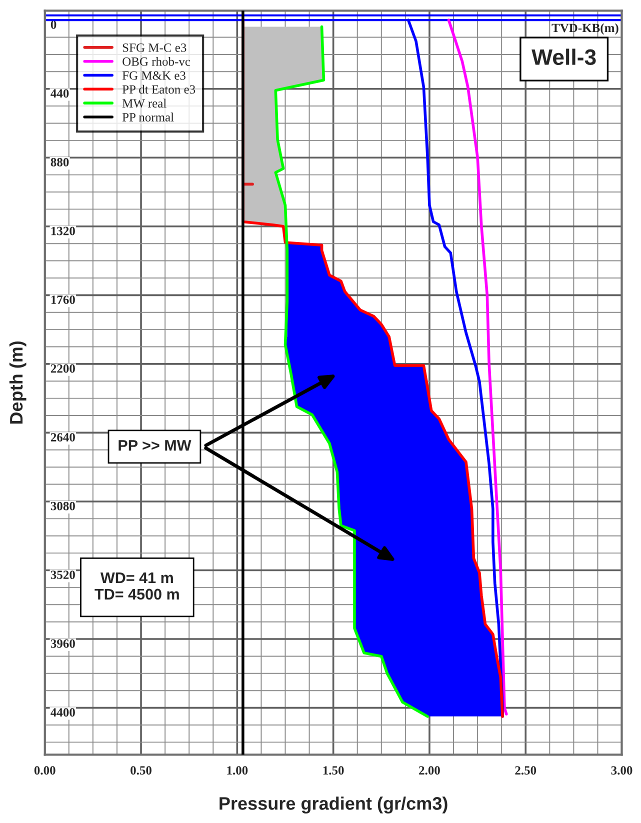  Describe the element at coordinates (53, 24) in the screenshot. I see `y-tick-label: 0` at that location.